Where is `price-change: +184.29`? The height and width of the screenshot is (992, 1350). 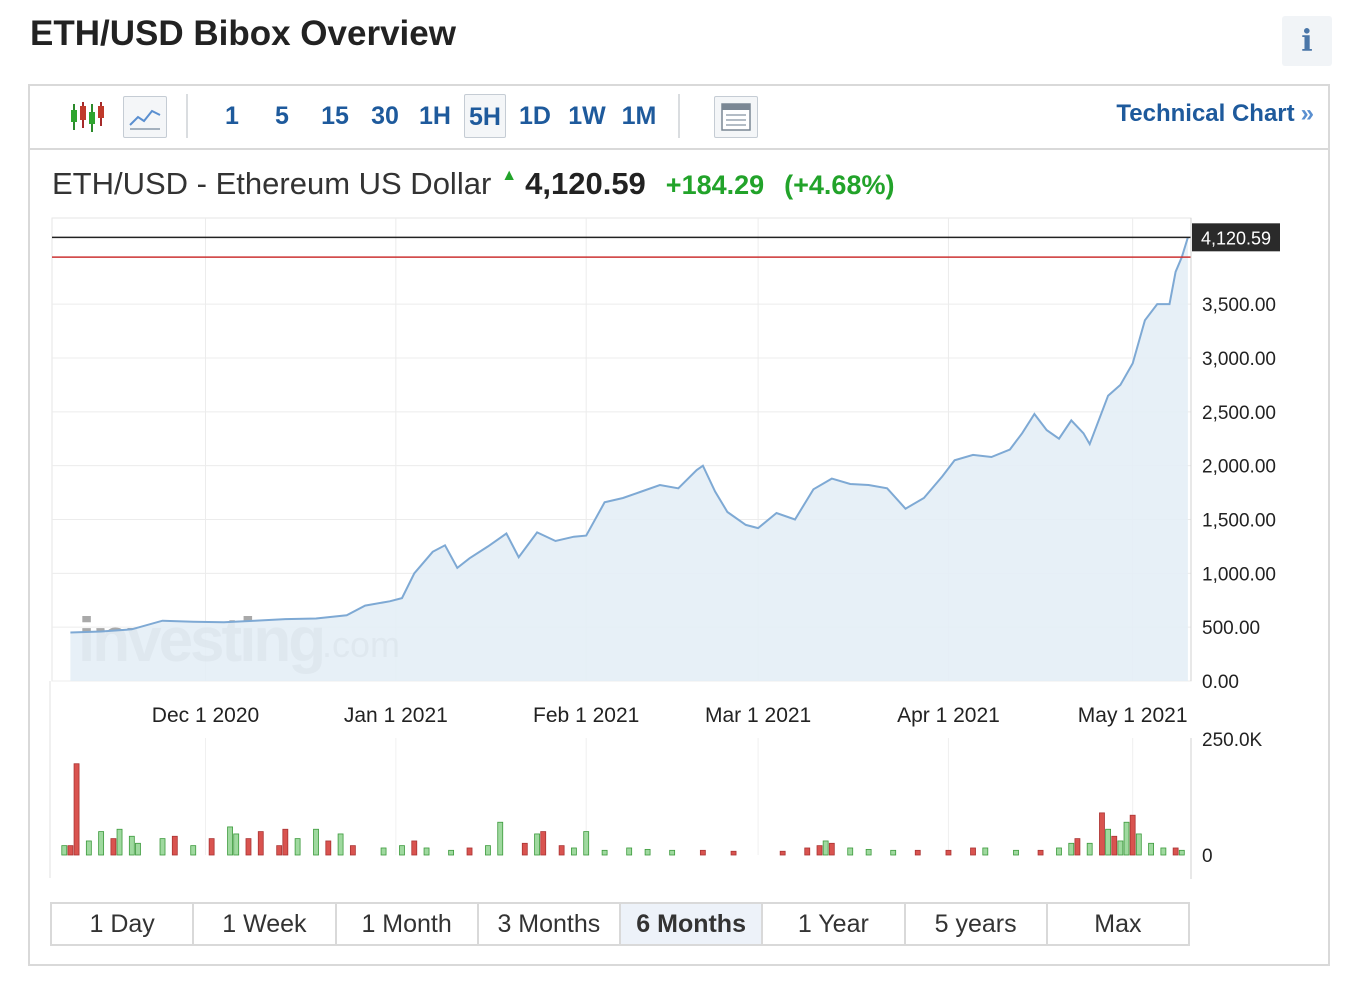 price-change: +184.29 is located at coordinates (715, 185).